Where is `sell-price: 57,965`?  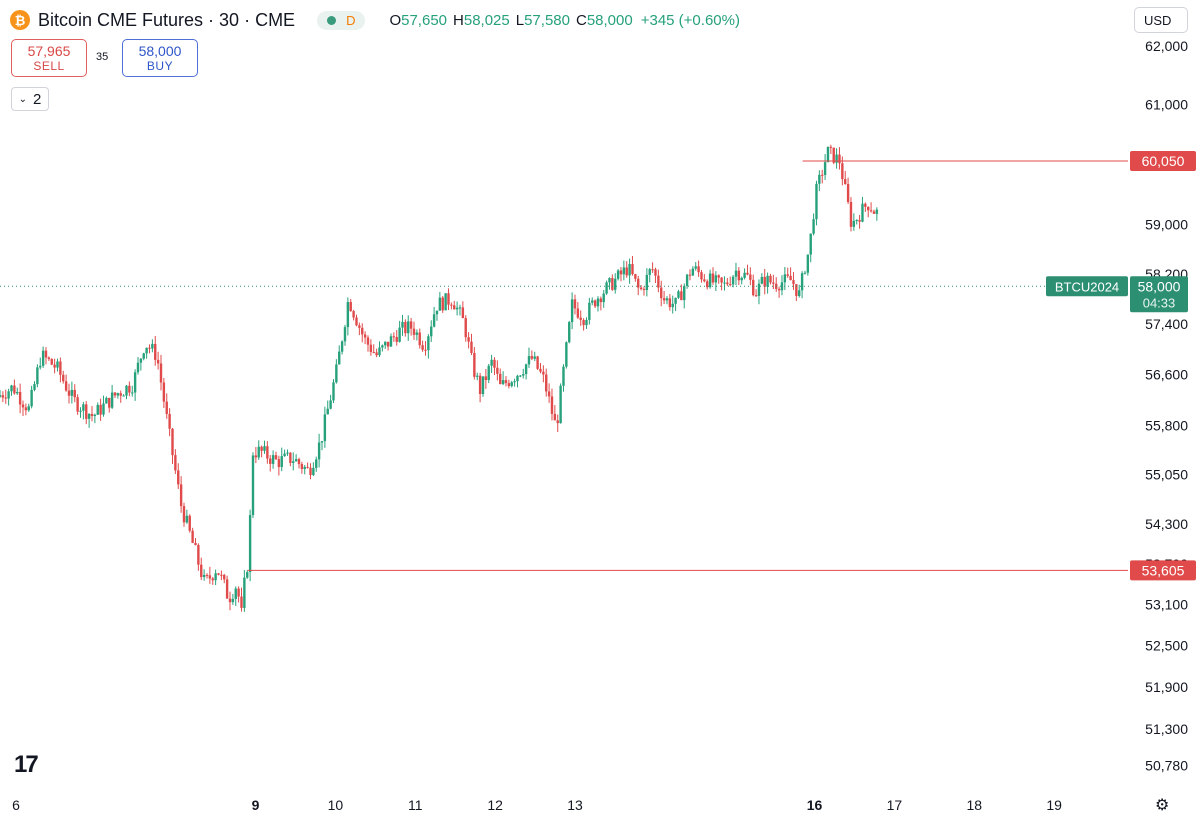 sell-price: 57,965 is located at coordinates (49, 51).